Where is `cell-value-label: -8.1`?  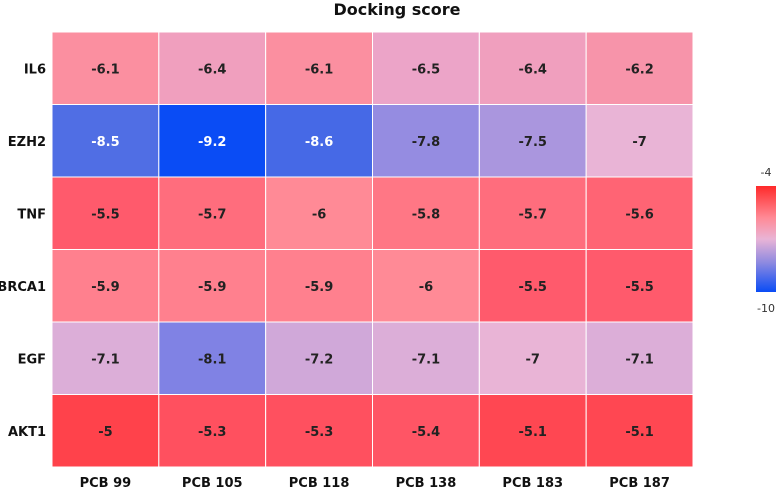 cell-value-label: -8.1 is located at coordinates (212, 359).